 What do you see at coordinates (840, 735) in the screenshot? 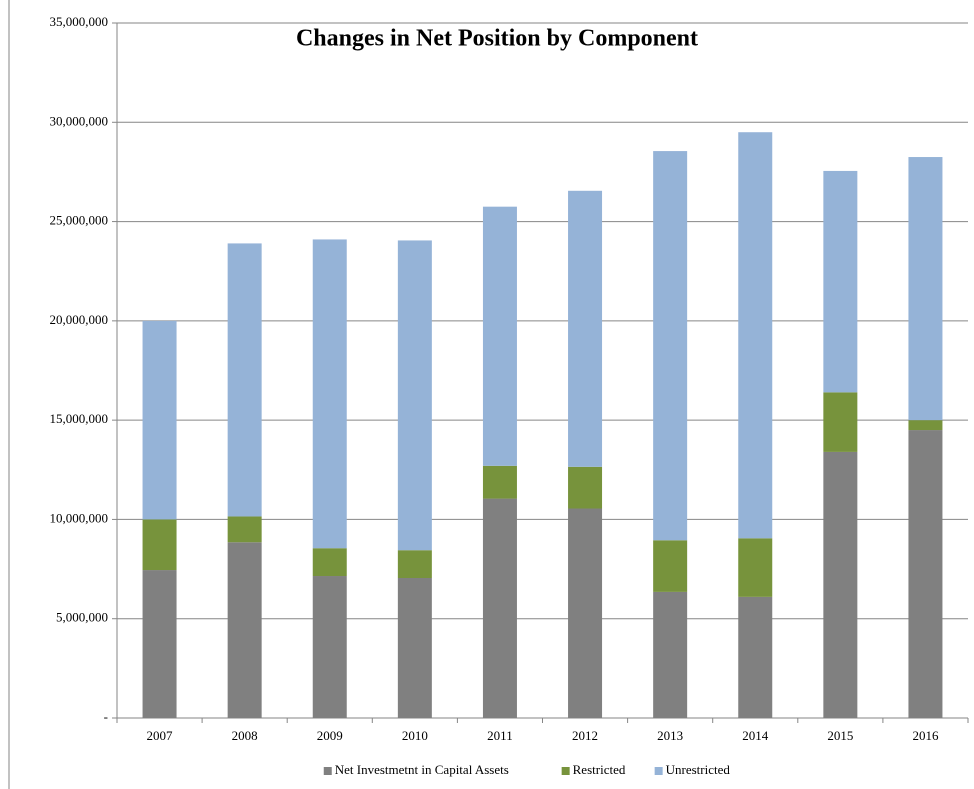
I see `x-tick-label: 2015` at bounding box center [840, 735].